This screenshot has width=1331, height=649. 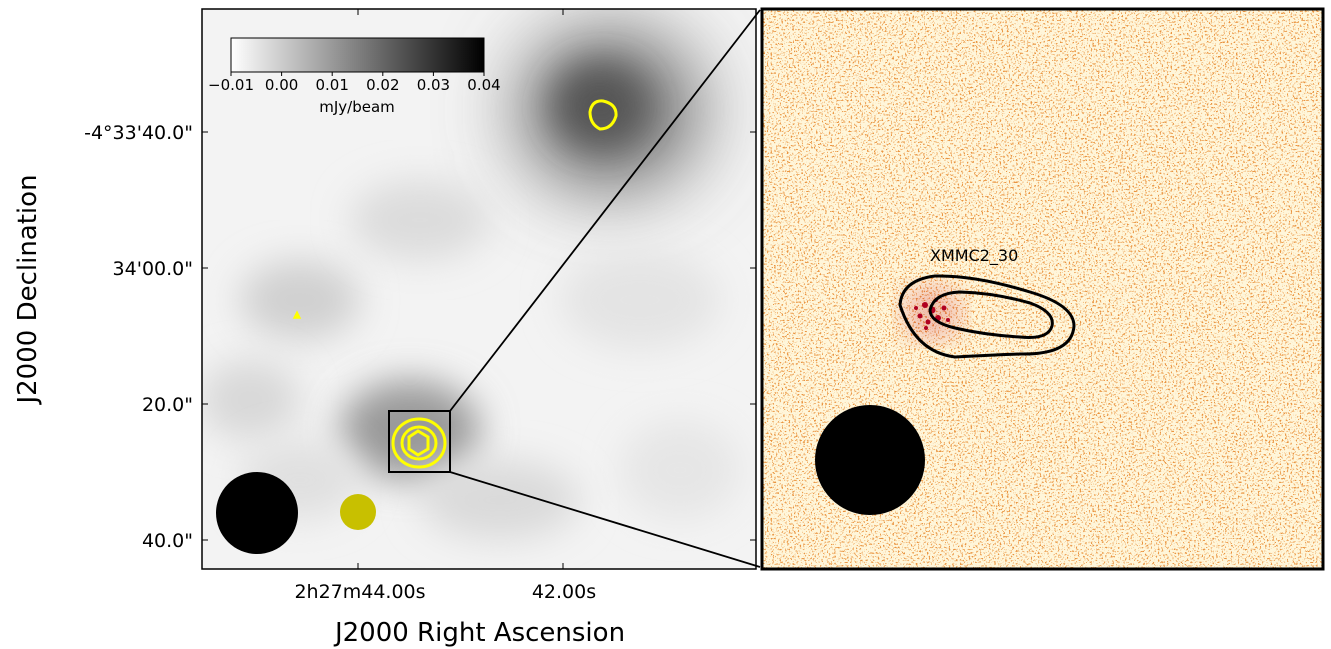 What do you see at coordinates (433, 85) in the screenshot?
I see `colorbar-tick-4: 0.03` at bounding box center [433, 85].